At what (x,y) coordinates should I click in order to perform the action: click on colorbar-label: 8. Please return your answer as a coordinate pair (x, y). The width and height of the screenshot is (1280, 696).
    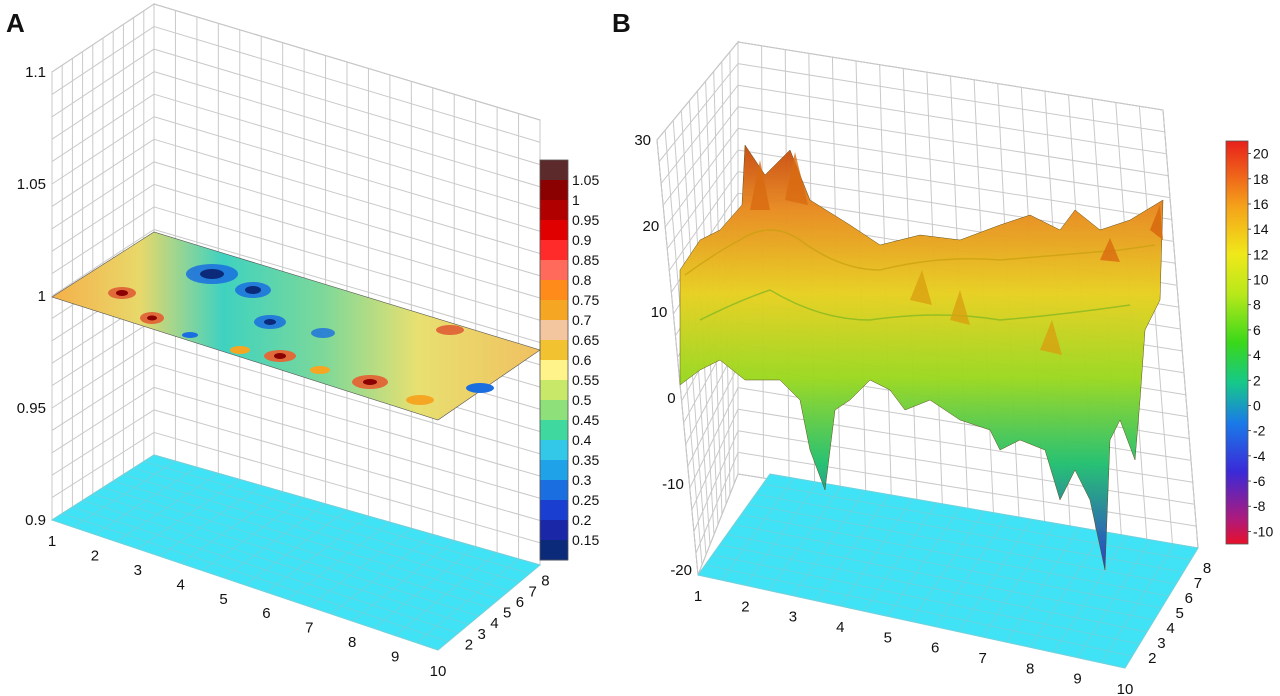
    Looking at the image, I should click on (1257, 305).